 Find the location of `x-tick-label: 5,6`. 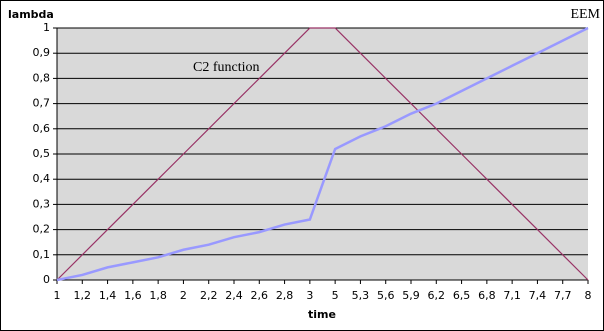

x-tick-label: 5,6 is located at coordinates (386, 295).